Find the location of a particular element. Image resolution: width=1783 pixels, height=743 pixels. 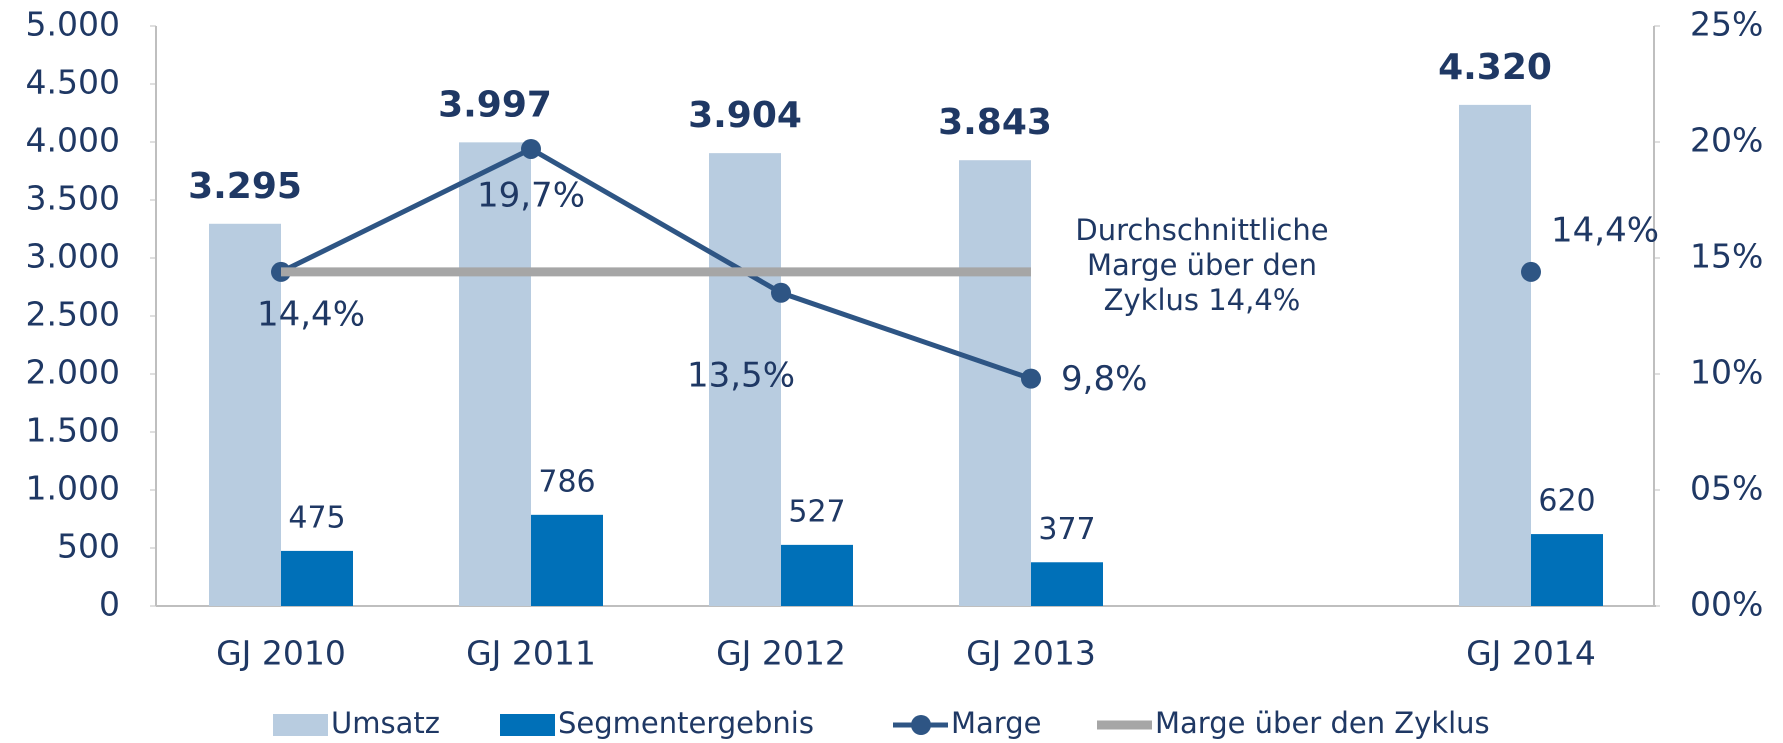

y-tick-label: 2.000 is located at coordinates (73, 372).